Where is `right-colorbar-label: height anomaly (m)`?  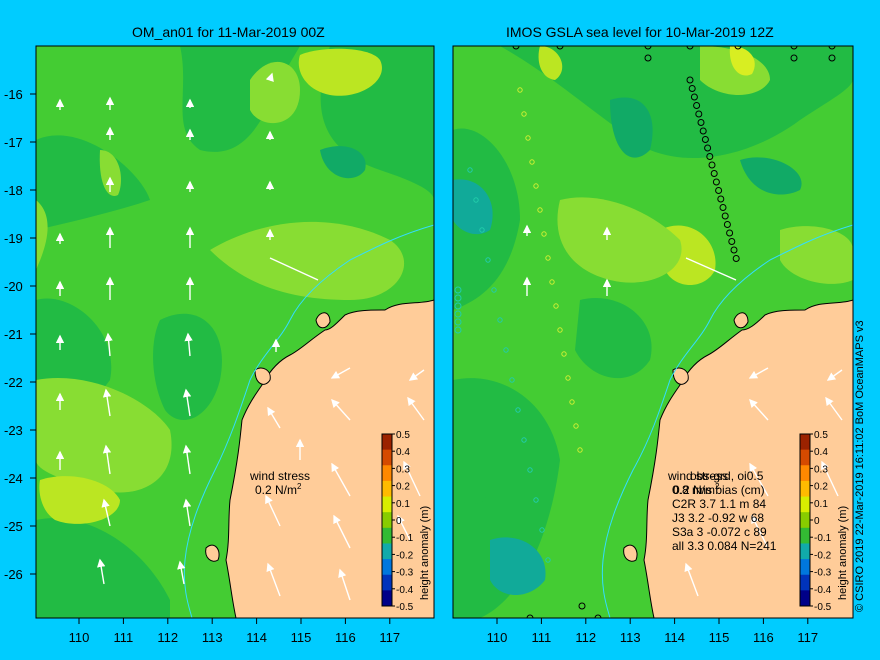
right-colorbar-label: height anomaly (m) is located at coordinates (843, 553).